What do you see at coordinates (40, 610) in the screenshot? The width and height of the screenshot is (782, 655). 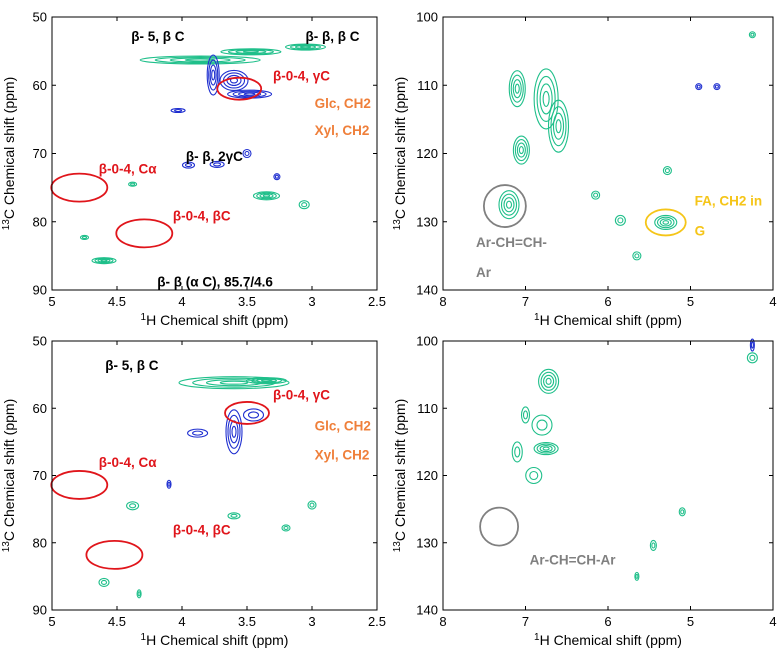 I see `y-tick-label: 90` at bounding box center [40, 610].